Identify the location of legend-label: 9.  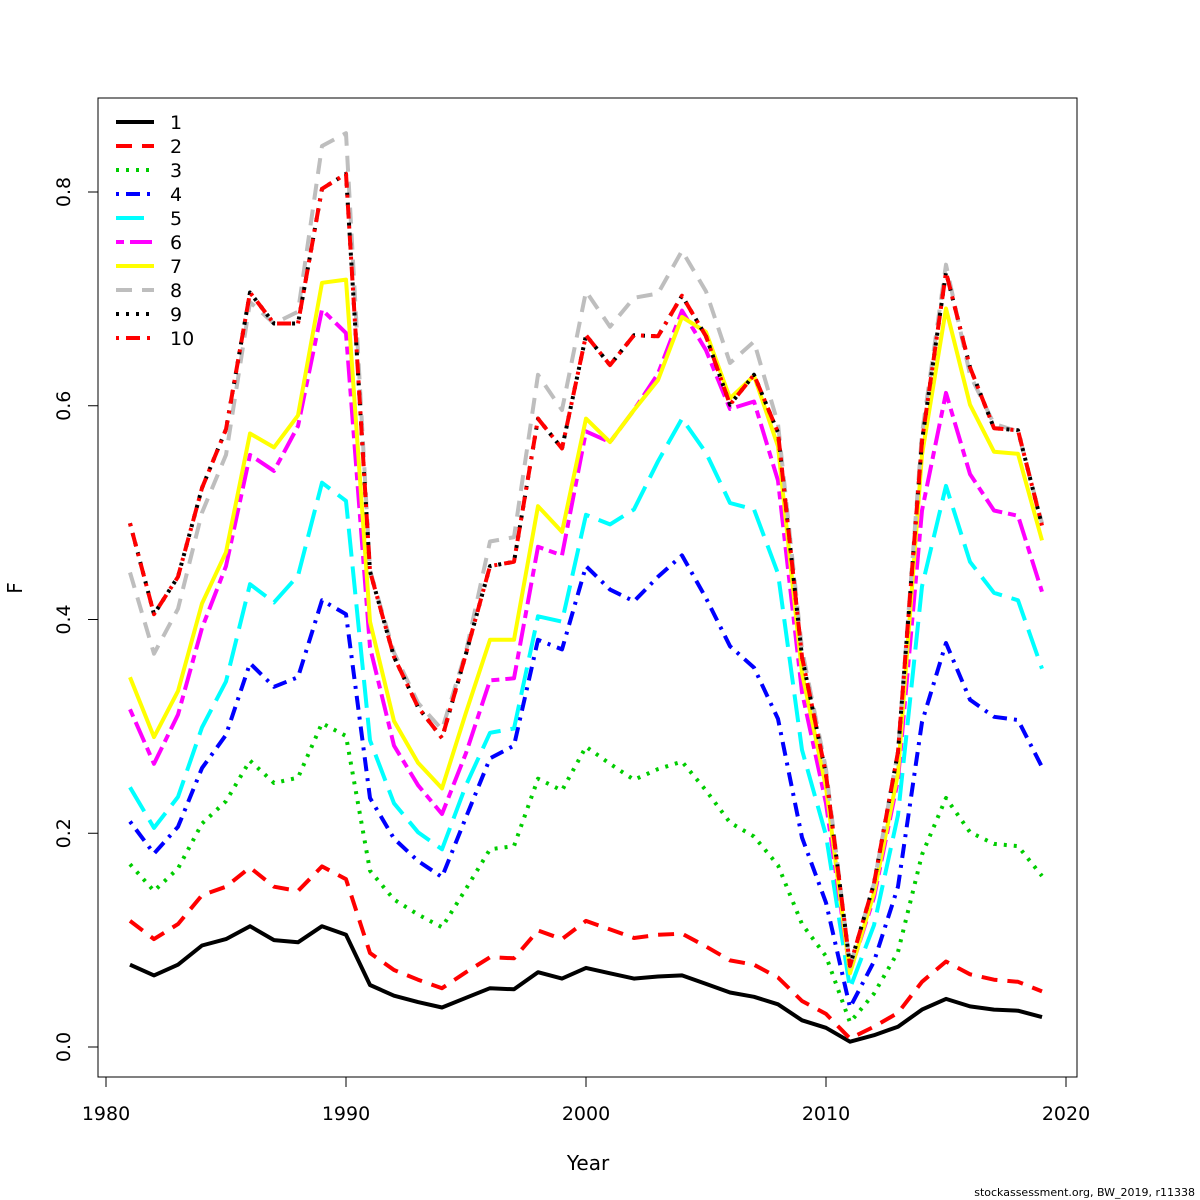
(176, 315).